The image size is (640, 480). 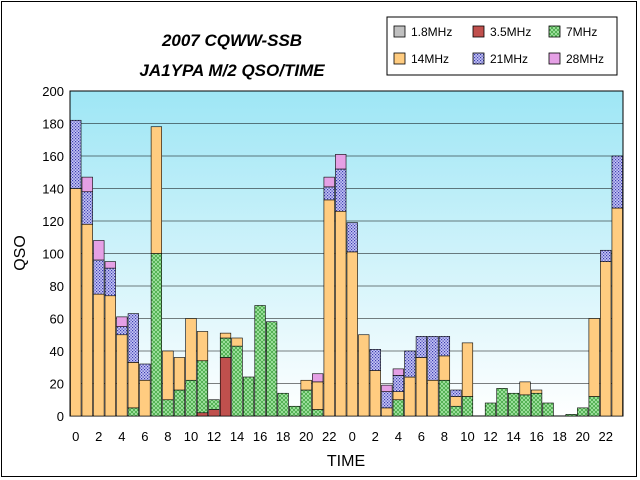 I want to click on y-tick-label: 180, so click(x=53, y=124).